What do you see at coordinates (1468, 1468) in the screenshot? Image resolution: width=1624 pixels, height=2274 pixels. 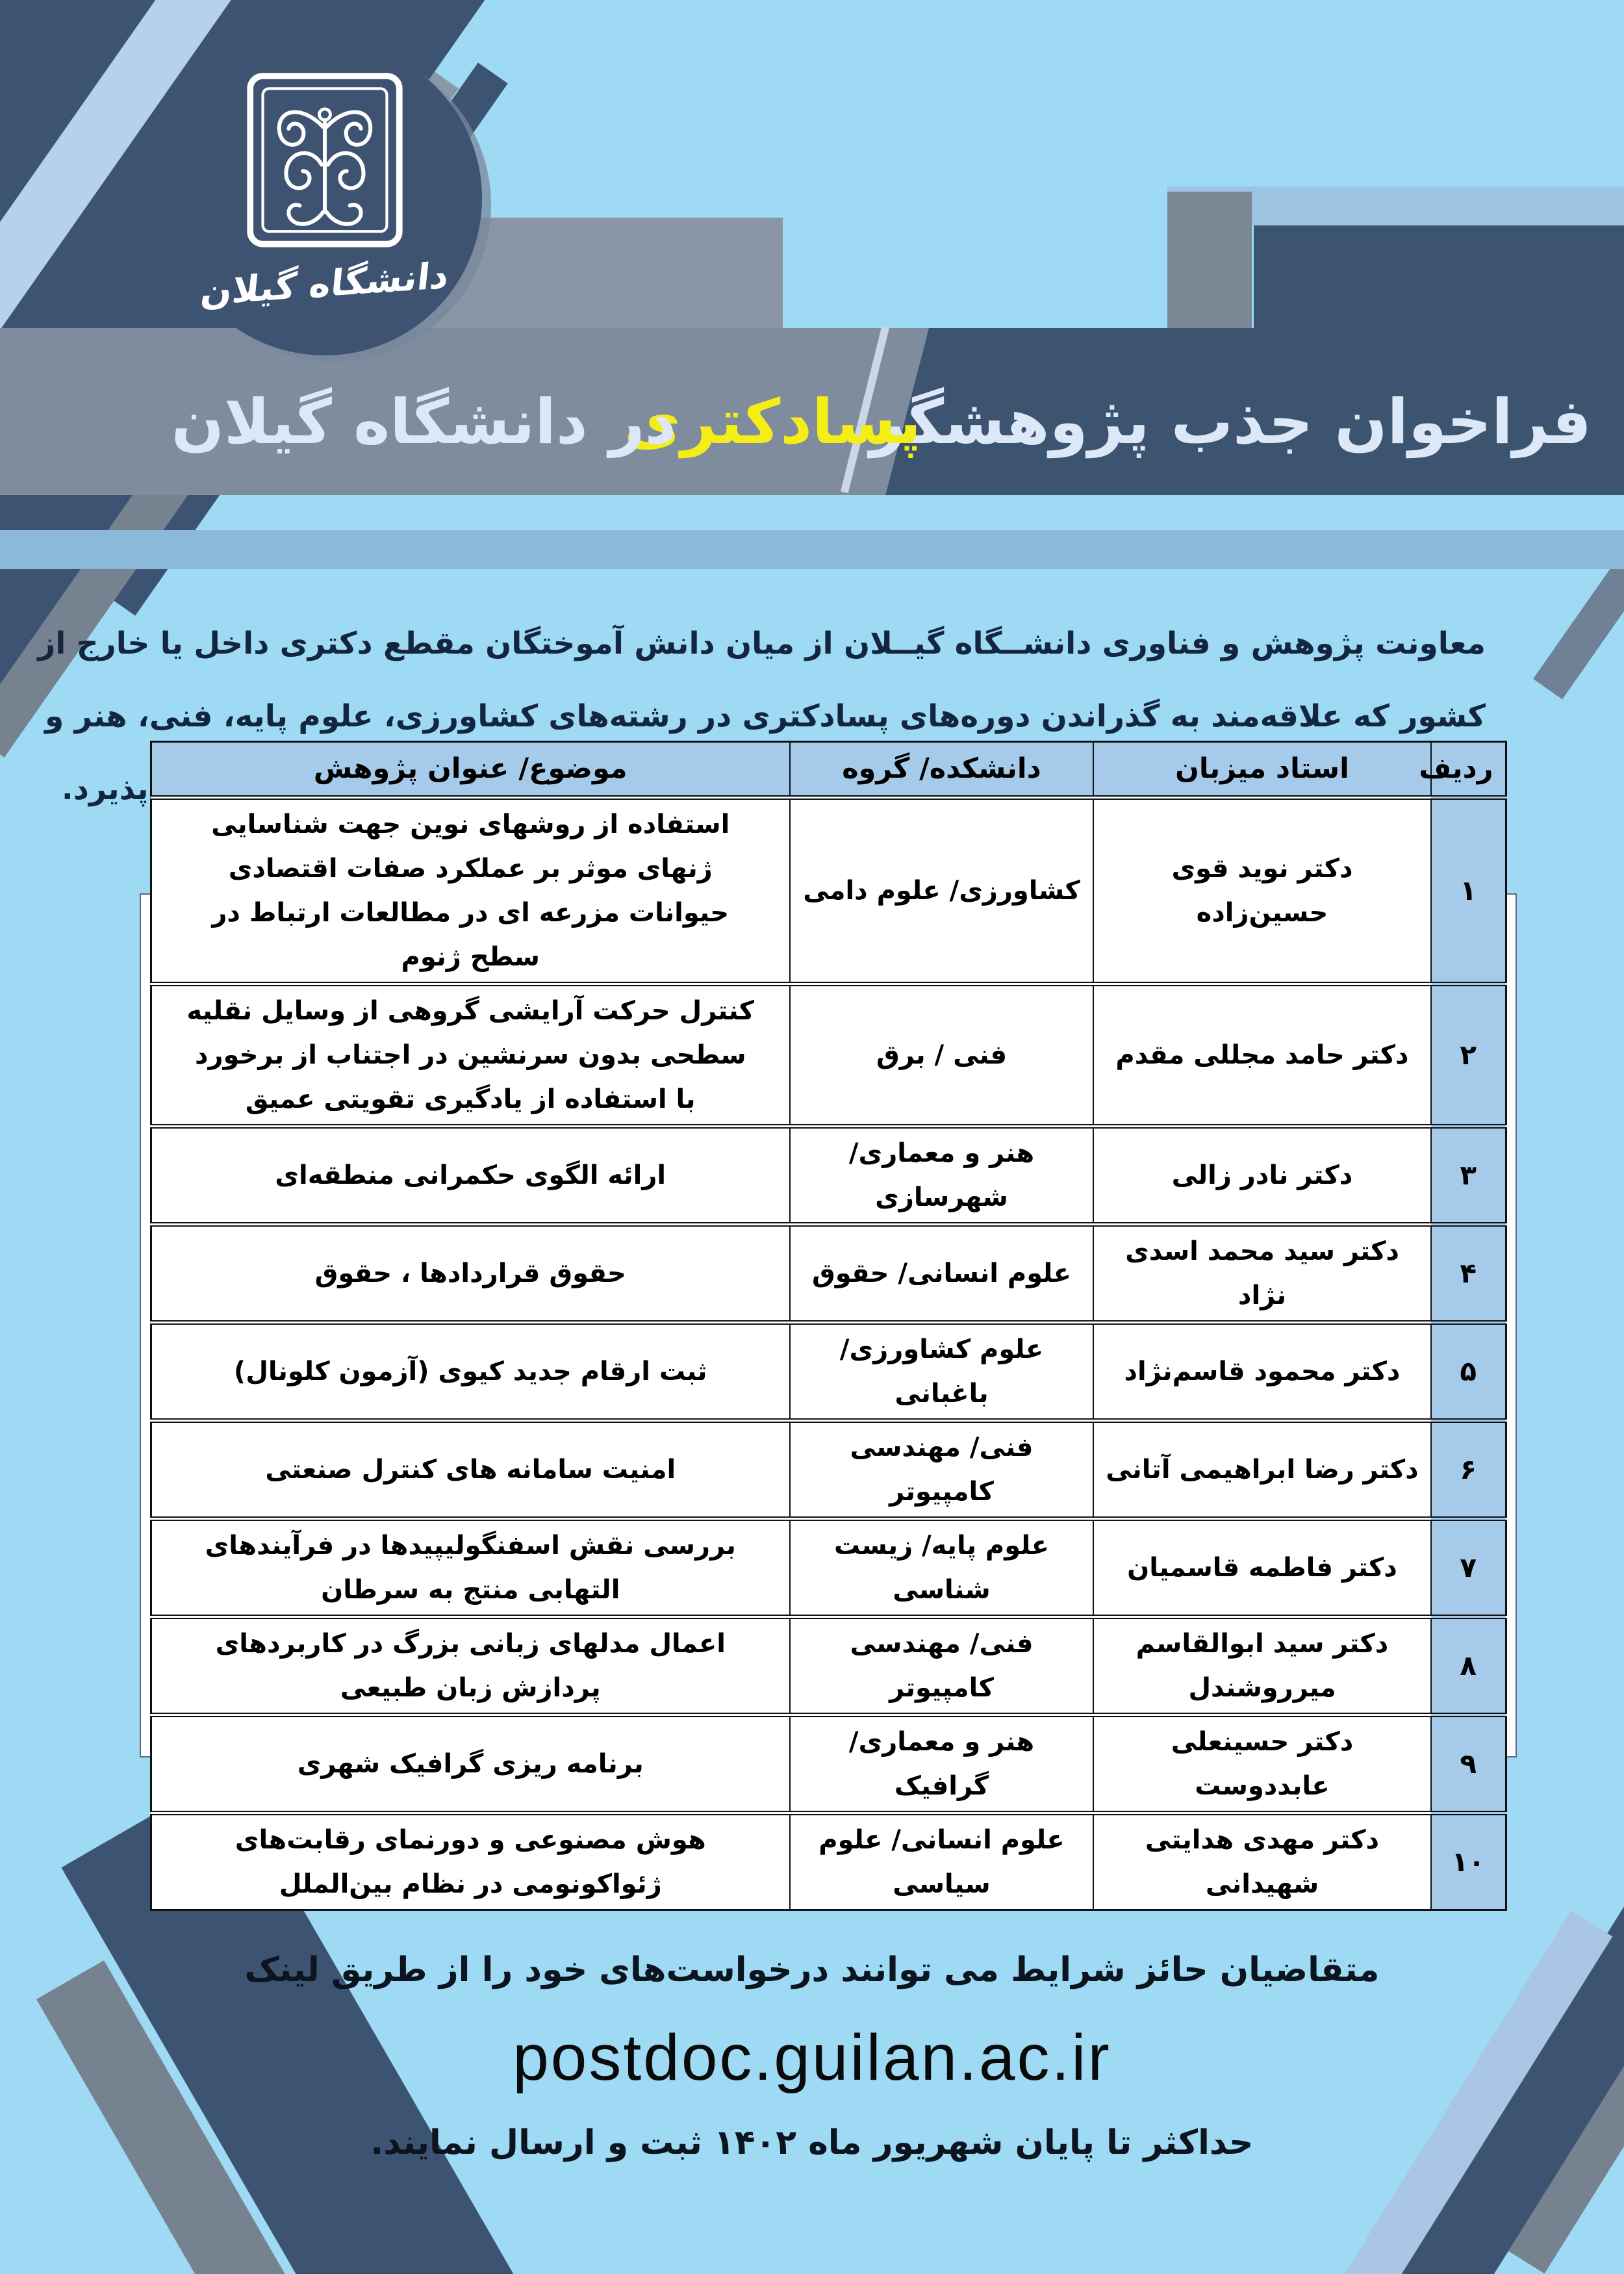 I see `cell-row-number: ۶` at bounding box center [1468, 1468].